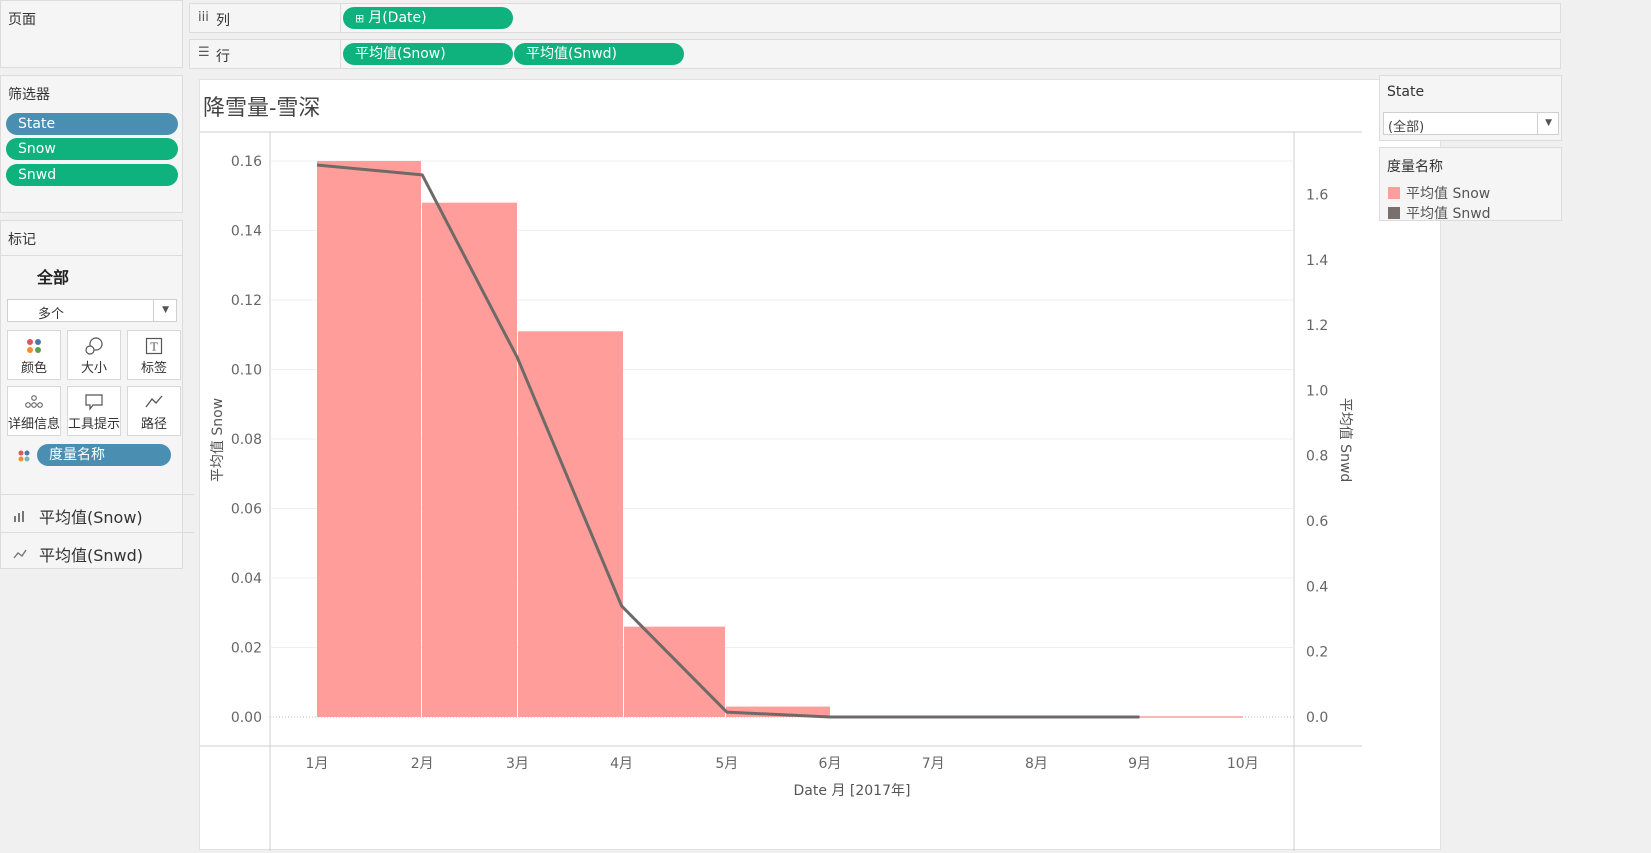 Image resolution: width=1651 pixels, height=853 pixels. I want to click on svg-text: T, so click(154, 347).